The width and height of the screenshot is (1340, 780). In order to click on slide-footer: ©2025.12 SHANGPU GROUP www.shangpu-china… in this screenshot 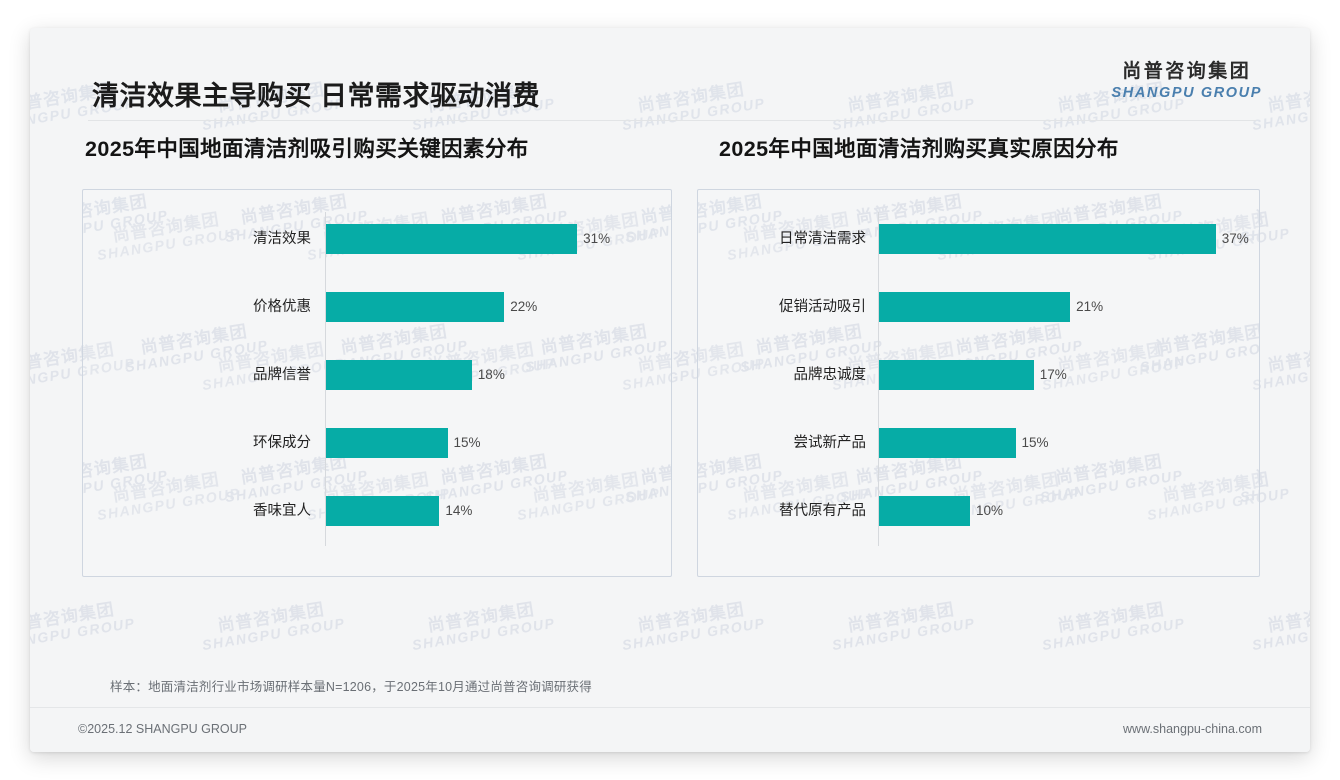, I will do `click(670, 729)`.